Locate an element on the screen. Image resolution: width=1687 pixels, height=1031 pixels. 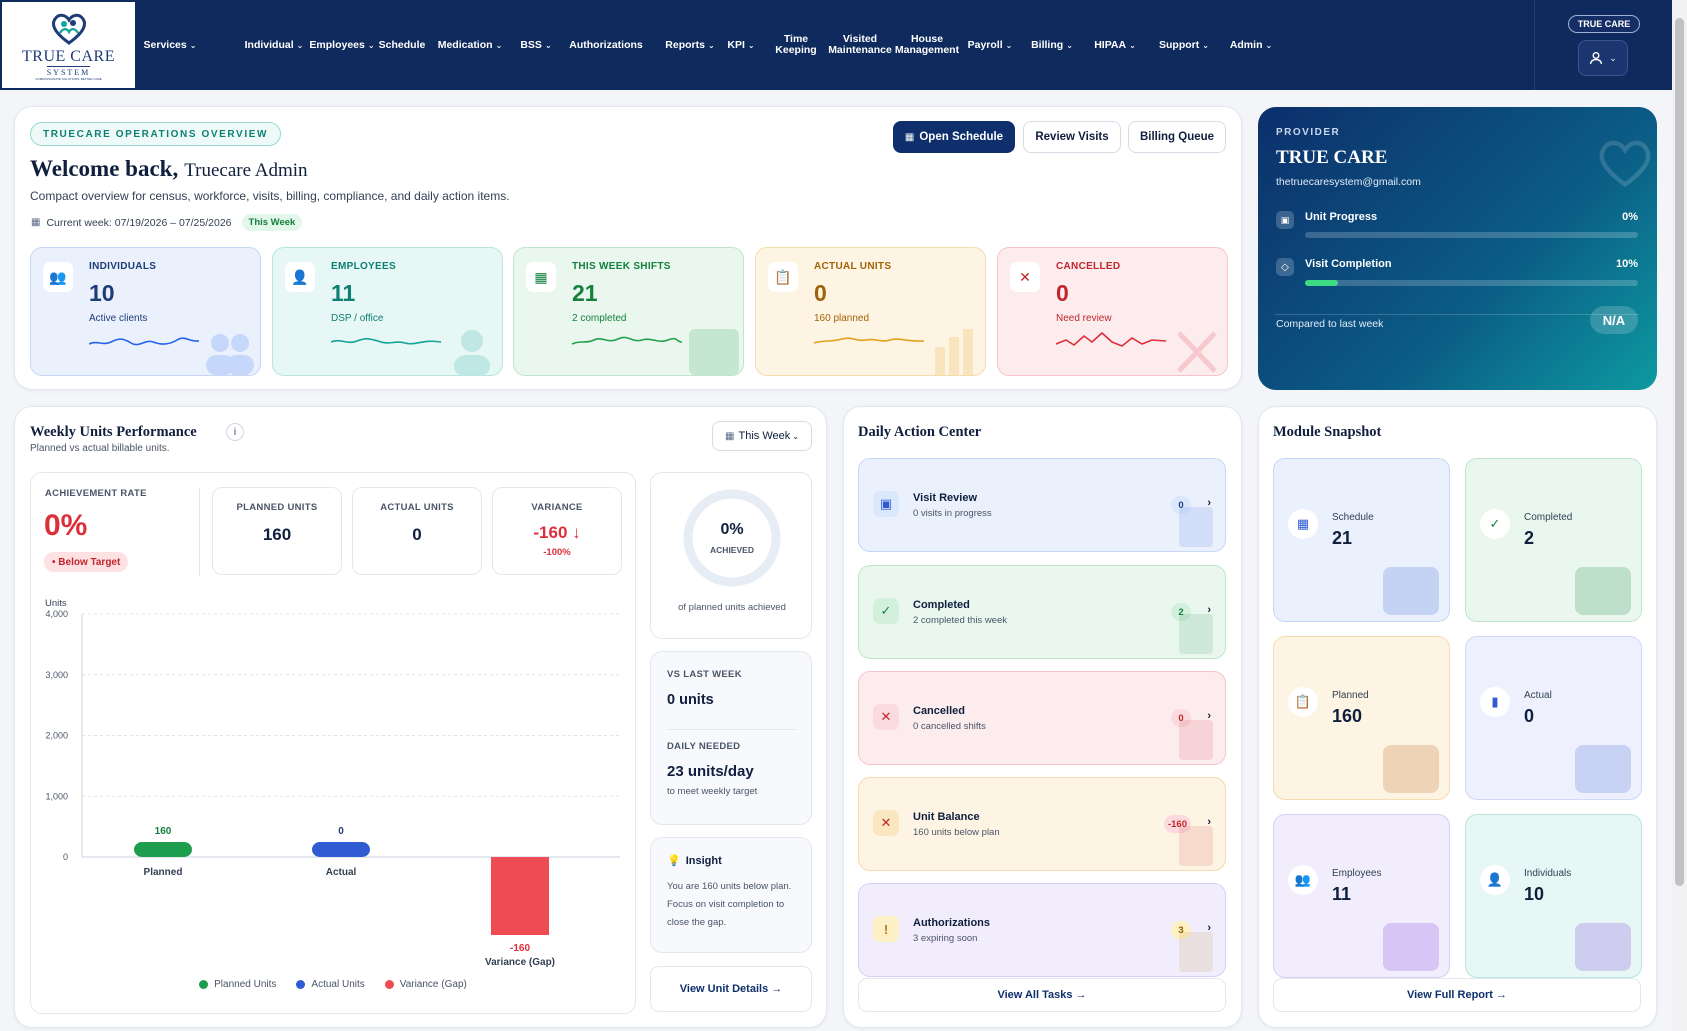
unit-progress-value: 0% is located at coordinates (1630, 217).